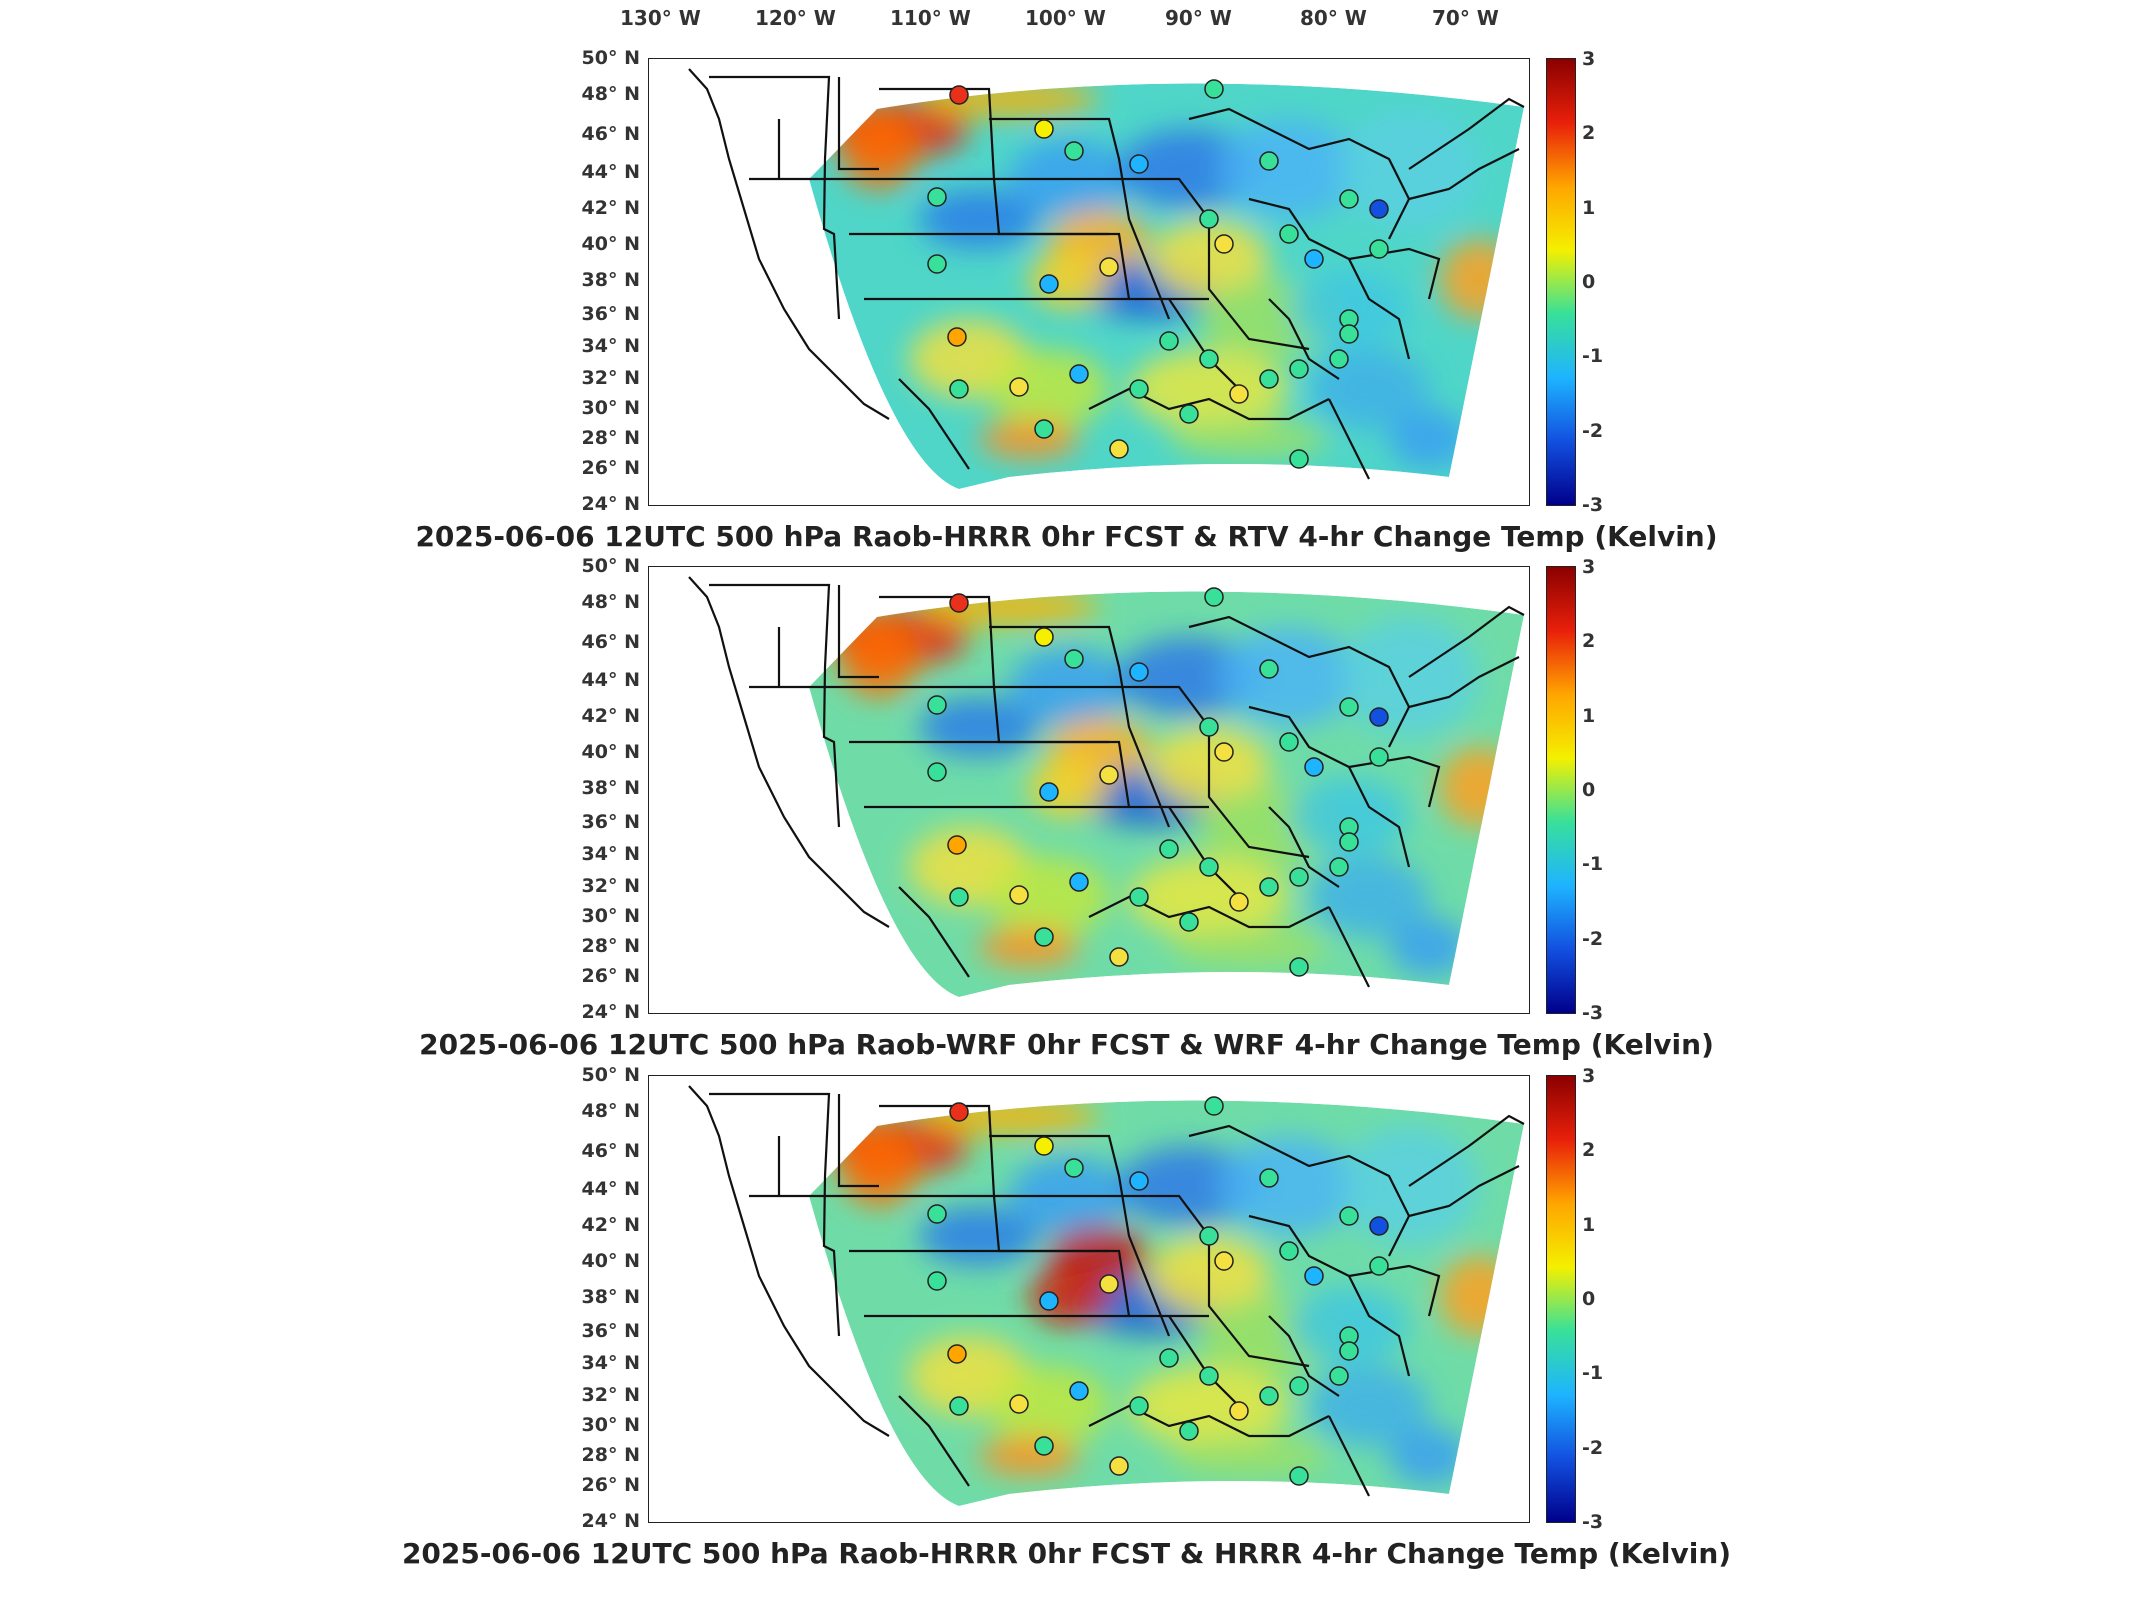 The width and height of the screenshot is (2133, 1600). What do you see at coordinates (660, 18) in the screenshot?
I see `lon-label: 130° W` at bounding box center [660, 18].